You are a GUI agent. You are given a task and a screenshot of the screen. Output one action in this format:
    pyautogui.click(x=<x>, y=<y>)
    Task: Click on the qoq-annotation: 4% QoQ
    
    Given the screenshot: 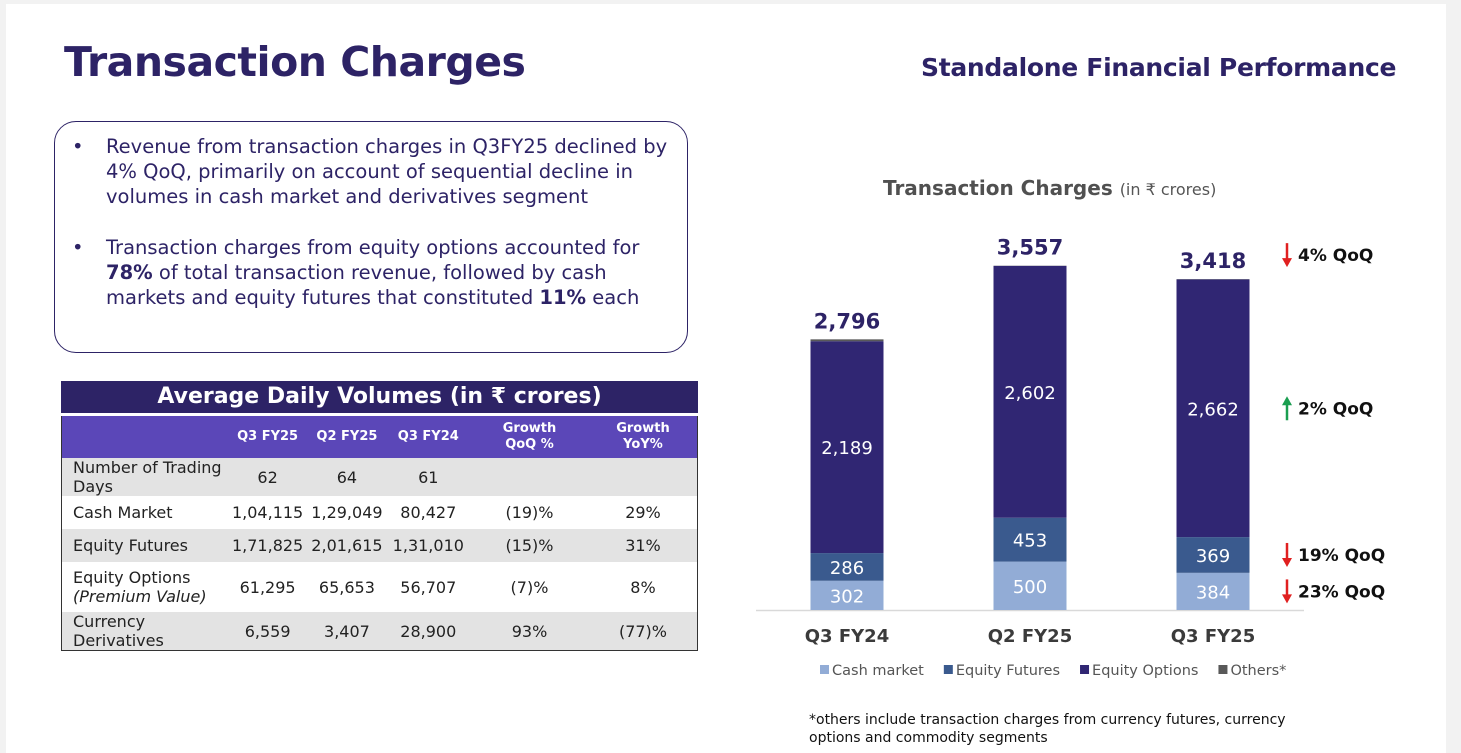 What is the action you would take?
    pyautogui.click(x=1335, y=256)
    